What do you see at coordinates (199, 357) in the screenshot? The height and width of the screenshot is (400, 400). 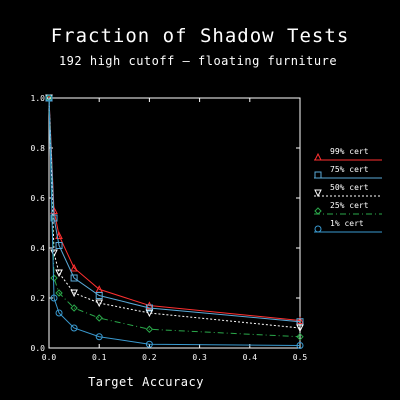 I see `x-tick-label: 0.3` at bounding box center [199, 357].